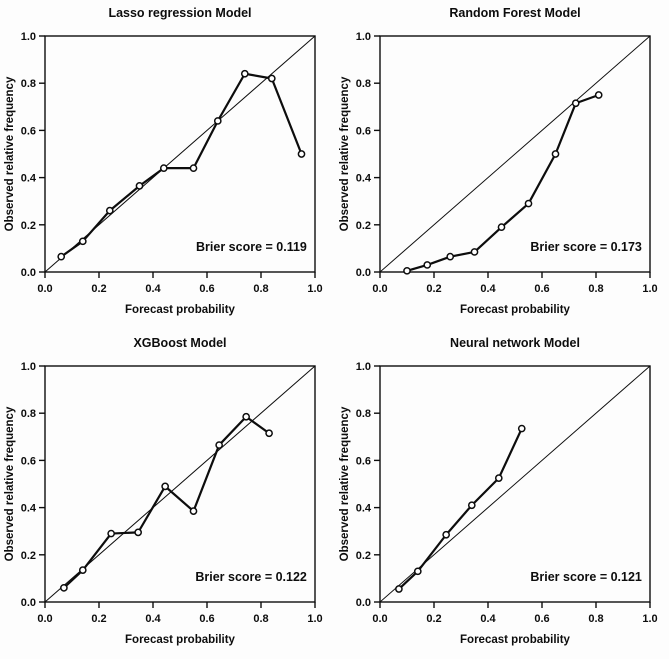  Describe the element at coordinates (180, 343) in the screenshot. I see `chart-title: XGBoost Model` at that location.